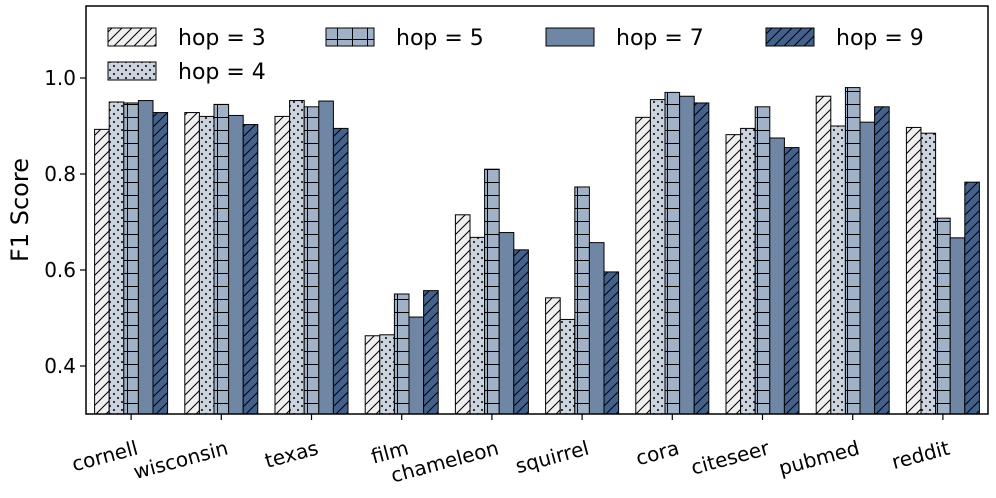 Image resolution: width=996 pixels, height=498 pixels. Describe the element at coordinates (462, 314) in the screenshot. I see `bar-chameleon-hop3` at that location.